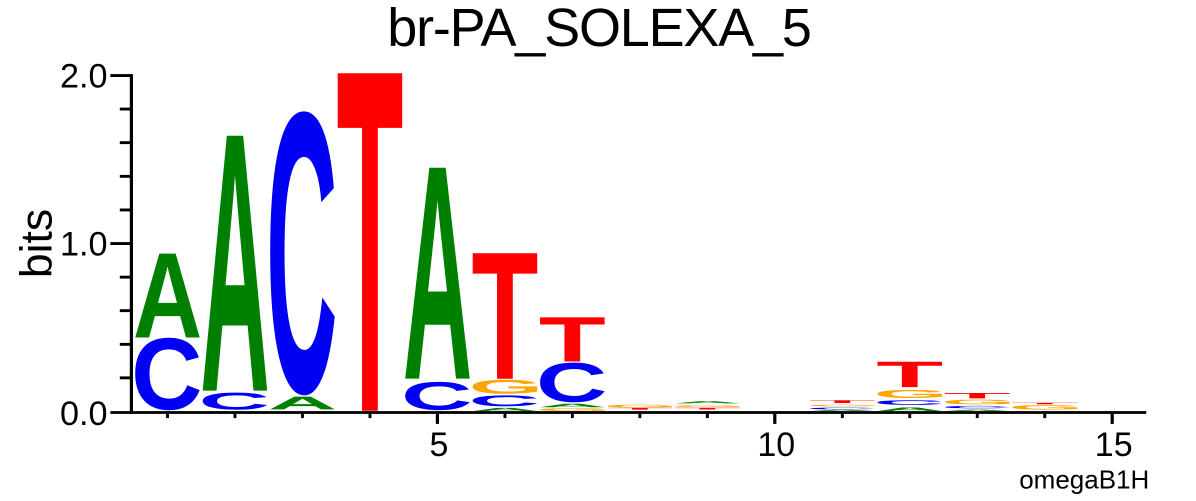  Describe the element at coordinates (598, 29) in the screenshot. I see `svg-text: br-PA_SOLEXA_5` at that location.